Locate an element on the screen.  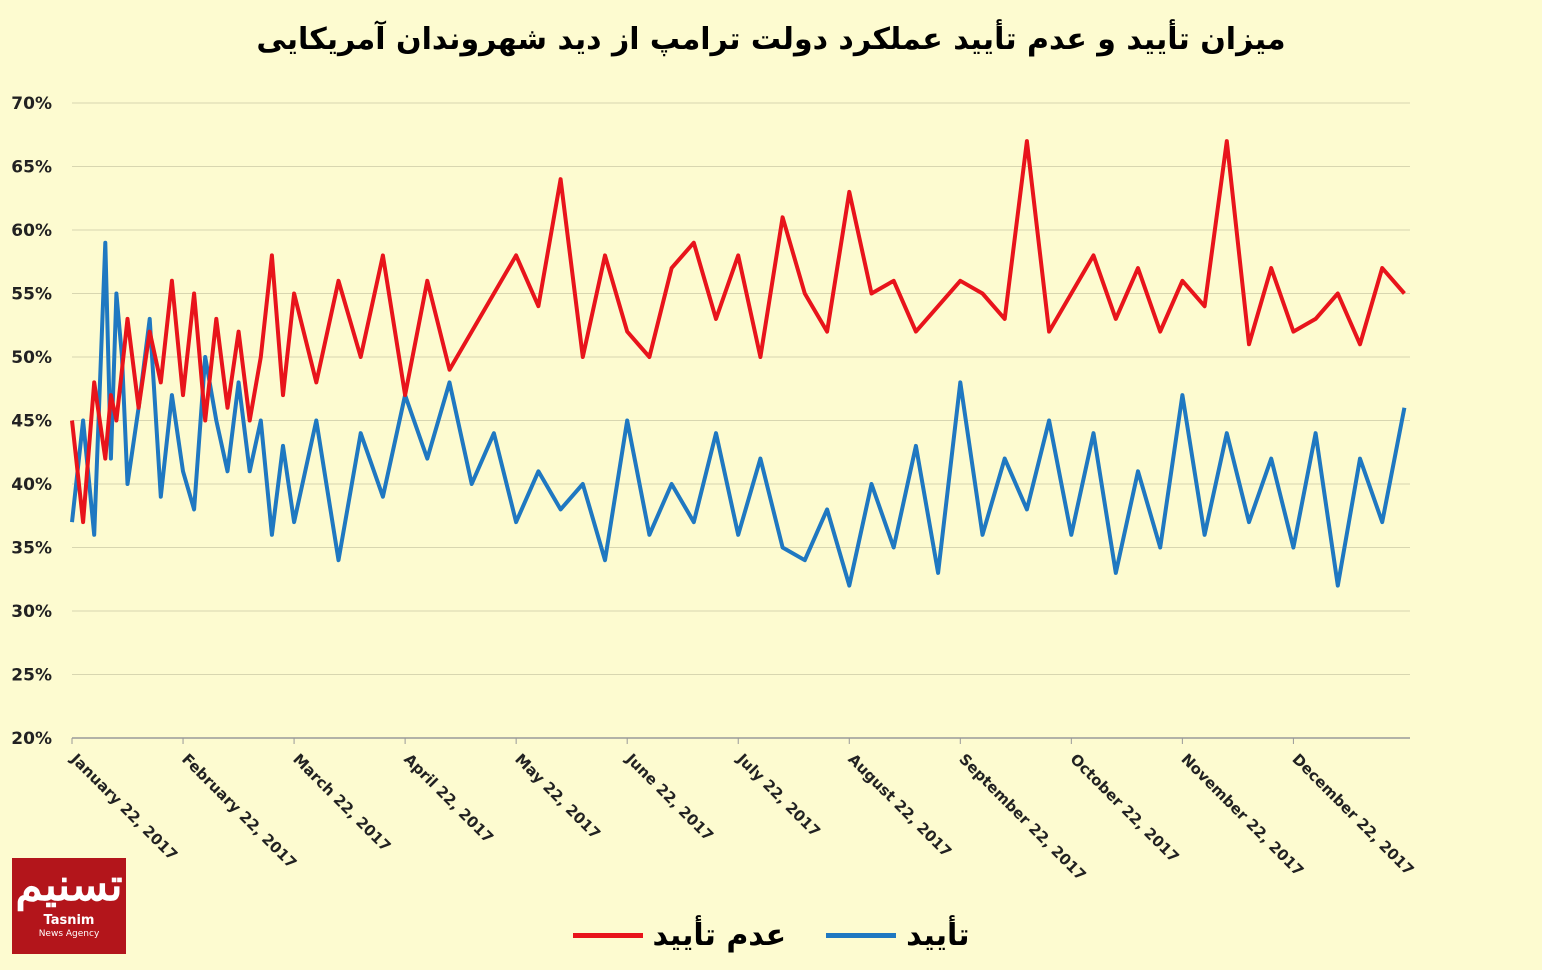
legend-label-approve: تأیید is located at coordinates (938, 935).